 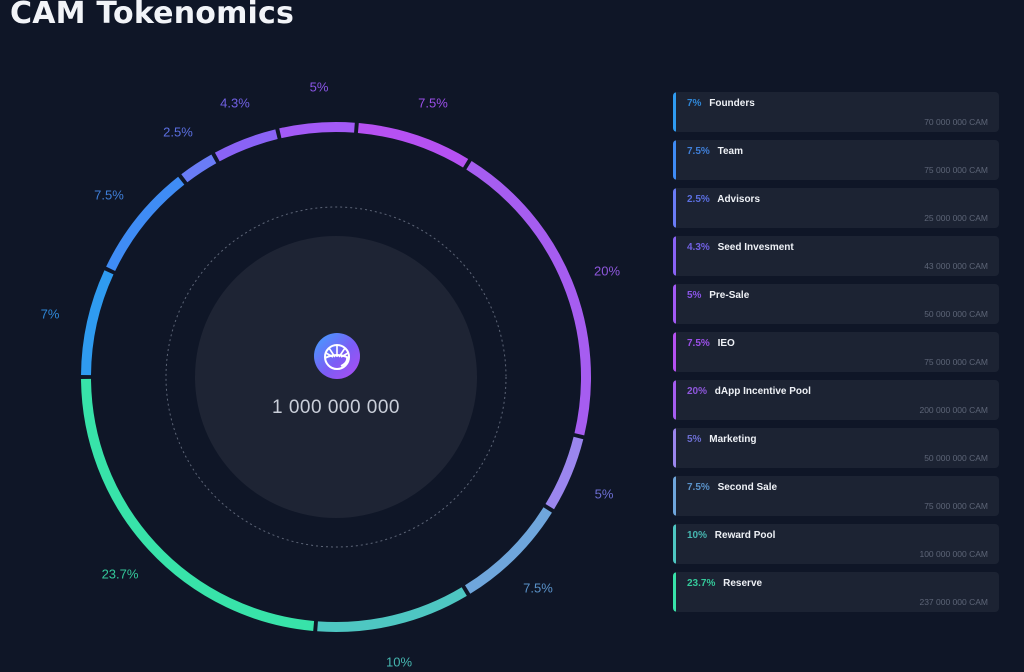 I want to click on slice-percent-label: 4.3%, so click(x=235, y=103).